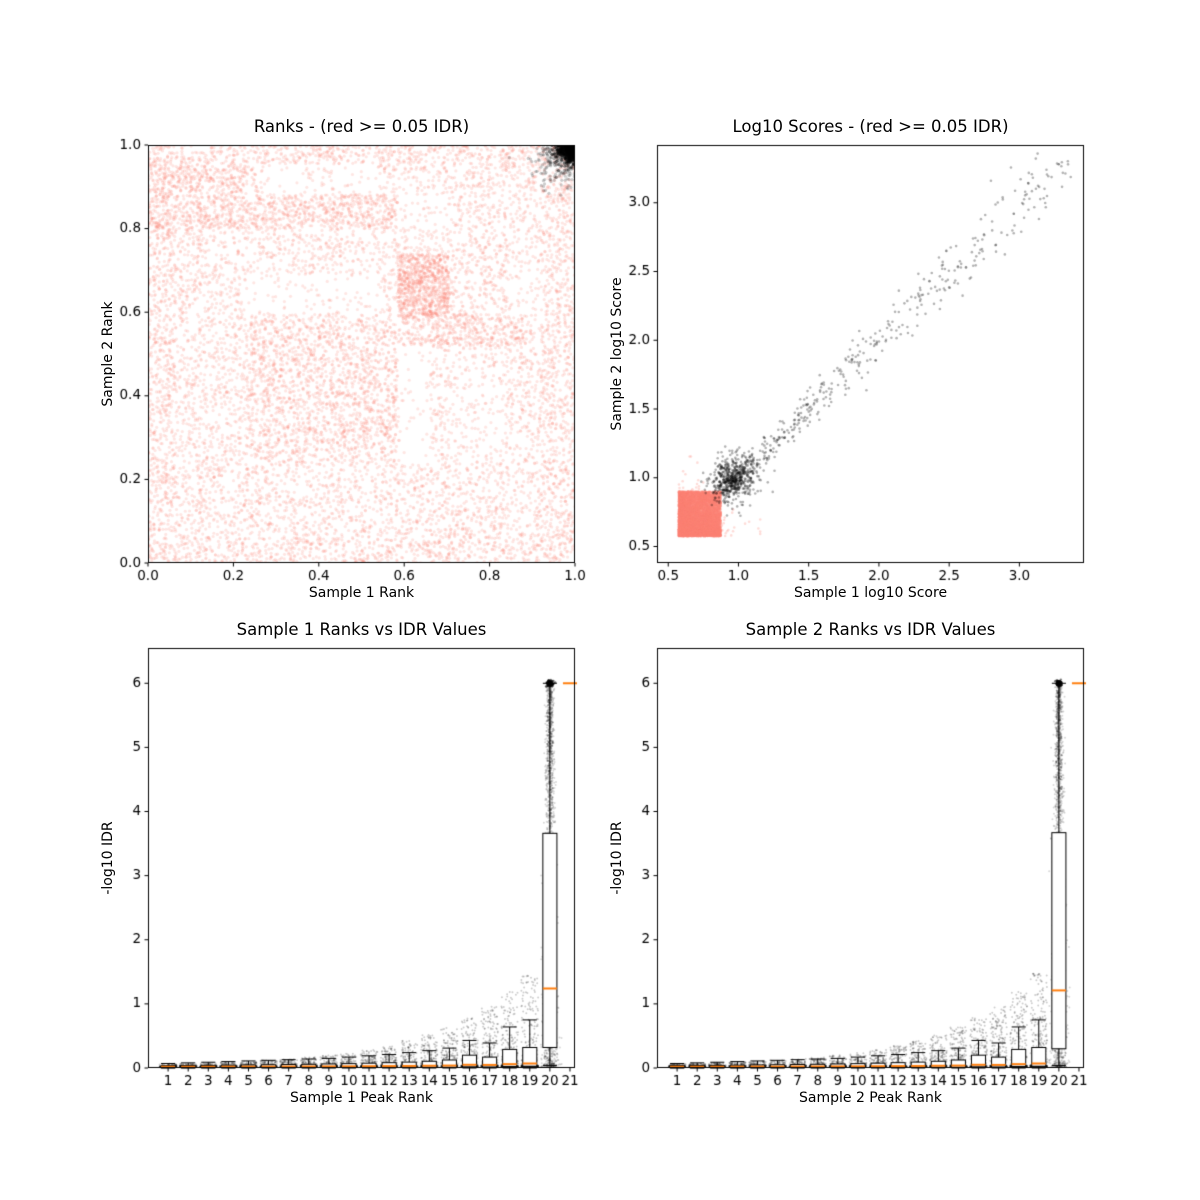 The height and width of the screenshot is (1200, 1200). I want to click on sample2-idr-plot-xlabel: Sample 2 Peak Rank, so click(870, 1098).